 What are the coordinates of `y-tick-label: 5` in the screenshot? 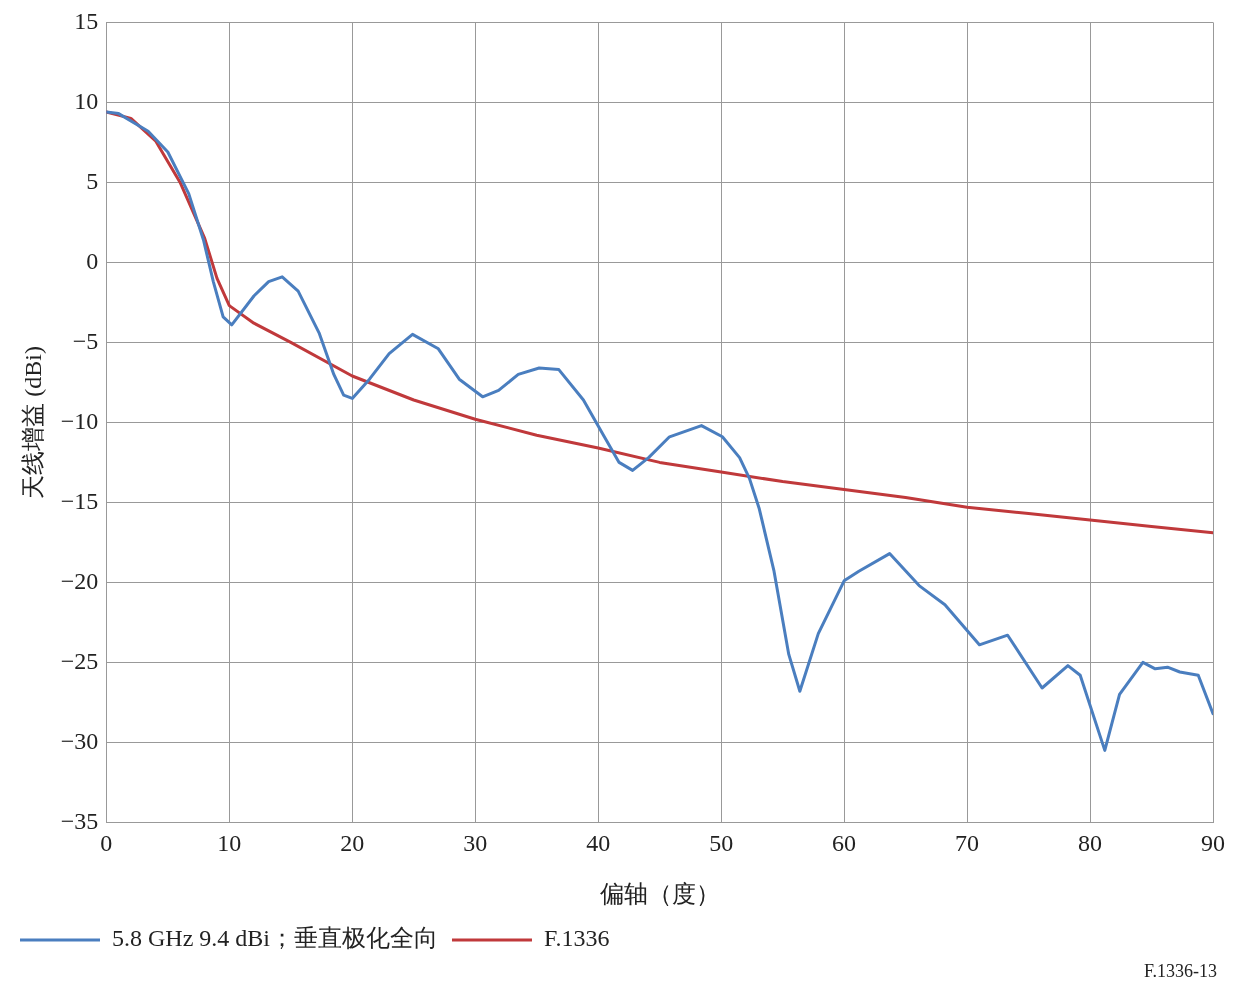 It's located at (92, 180).